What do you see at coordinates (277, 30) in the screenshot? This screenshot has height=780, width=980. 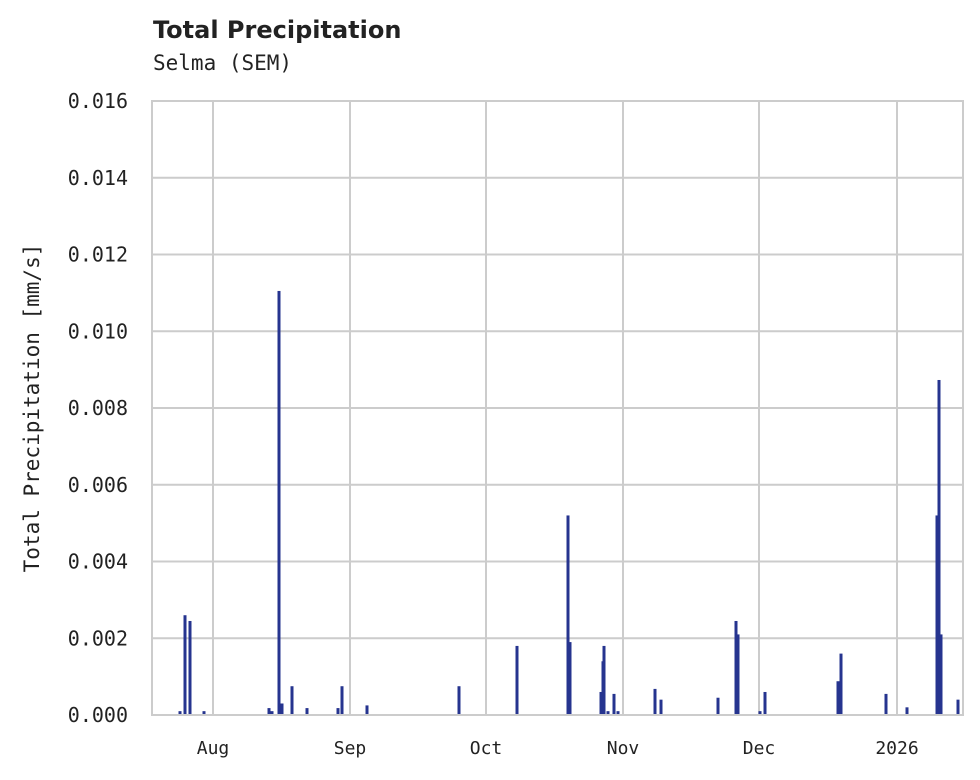 I see `chart-title: Total Precipitation` at bounding box center [277, 30].